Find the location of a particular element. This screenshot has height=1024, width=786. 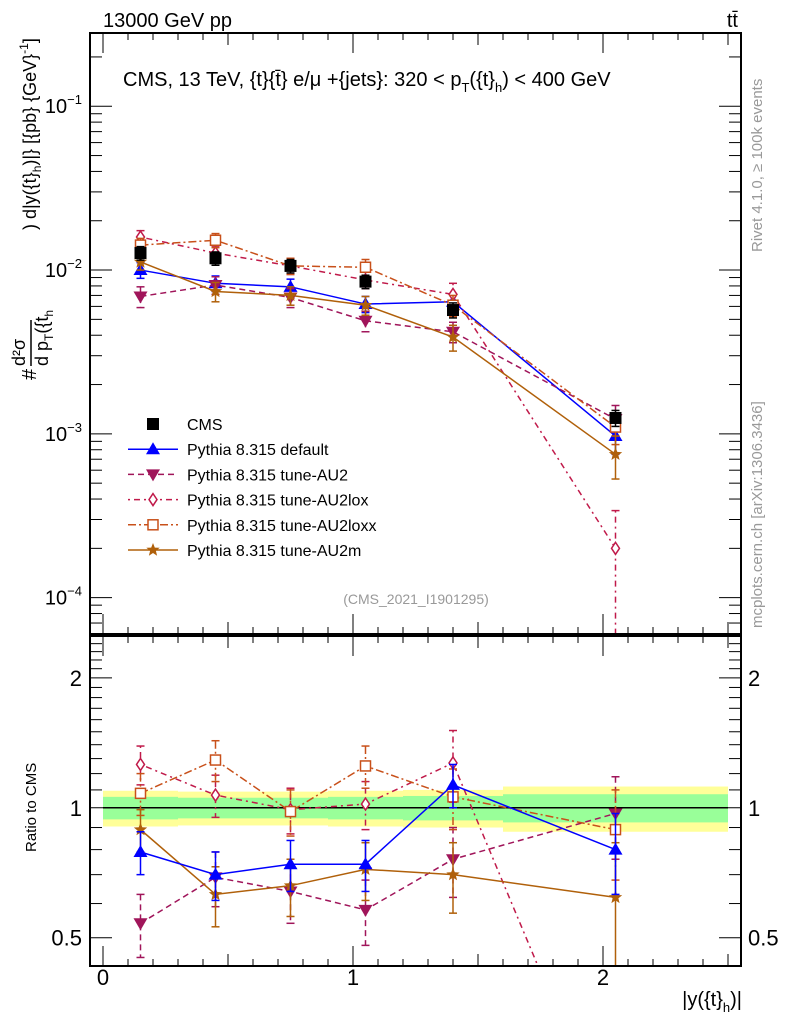

legend-label: Pythia 8.315 tune-AU2 is located at coordinates (267, 475).